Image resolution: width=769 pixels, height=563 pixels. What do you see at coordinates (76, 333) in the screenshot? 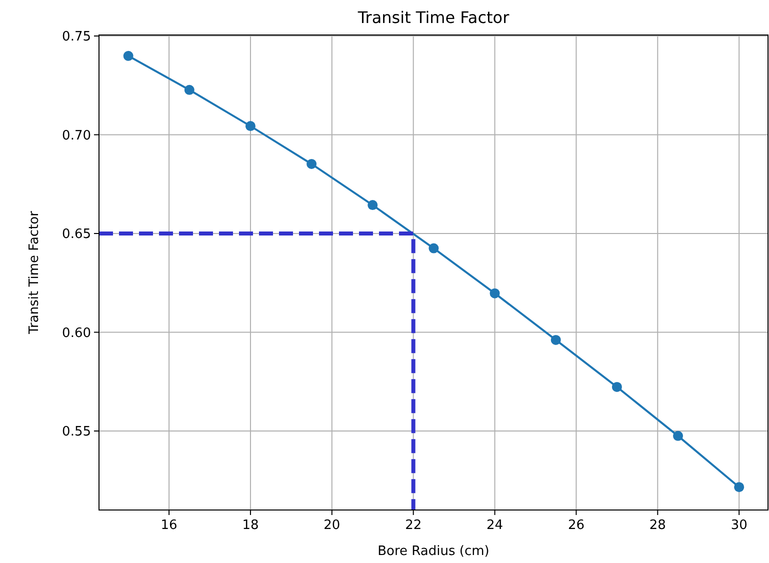
I see `y-tick-label: 0.60` at bounding box center [76, 333].